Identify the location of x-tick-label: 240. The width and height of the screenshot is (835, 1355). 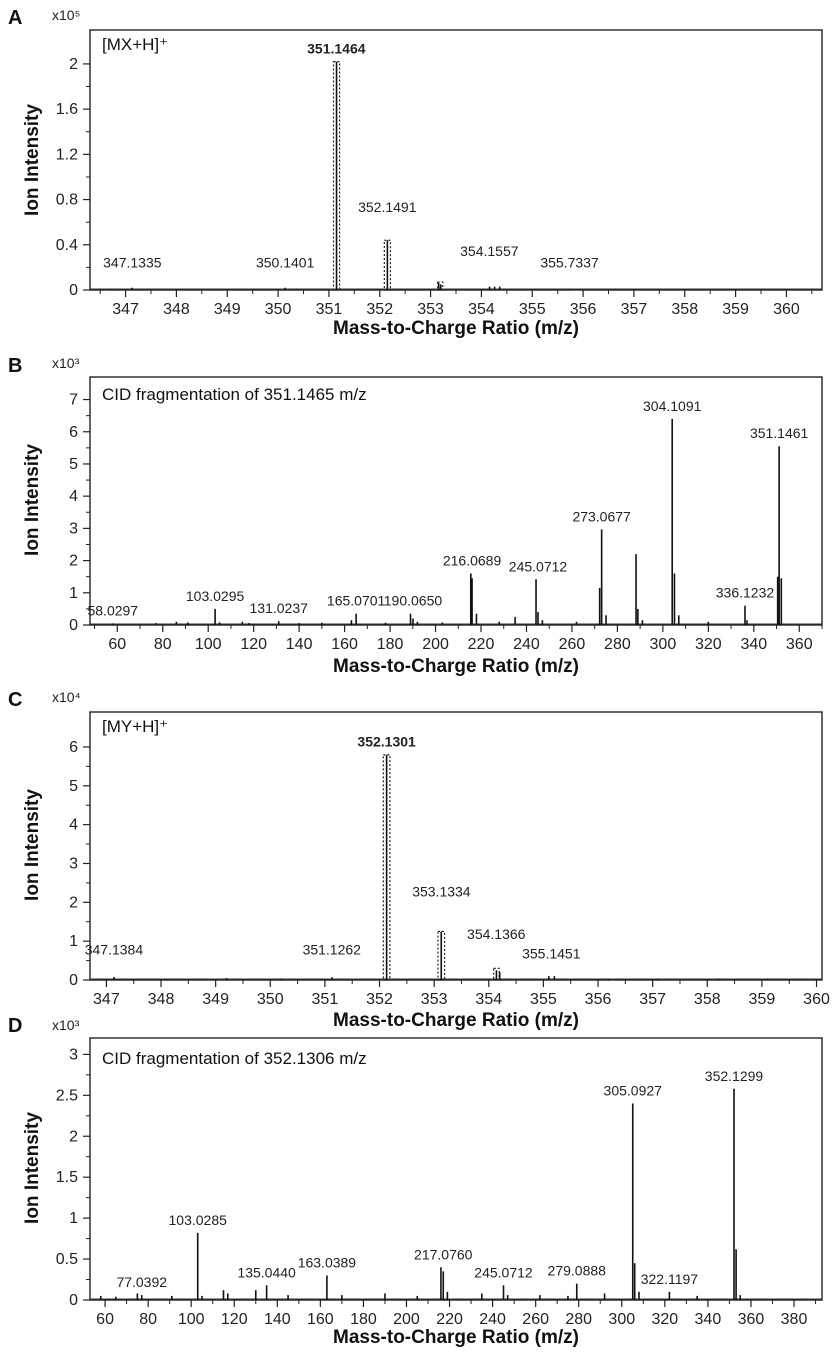
(526, 644).